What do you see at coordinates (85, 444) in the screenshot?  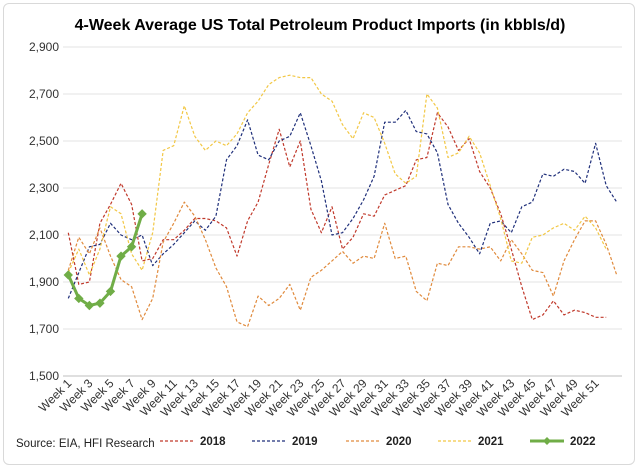 I see `source-note: Source: EIA, HFI Research` at bounding box center [85, 444].